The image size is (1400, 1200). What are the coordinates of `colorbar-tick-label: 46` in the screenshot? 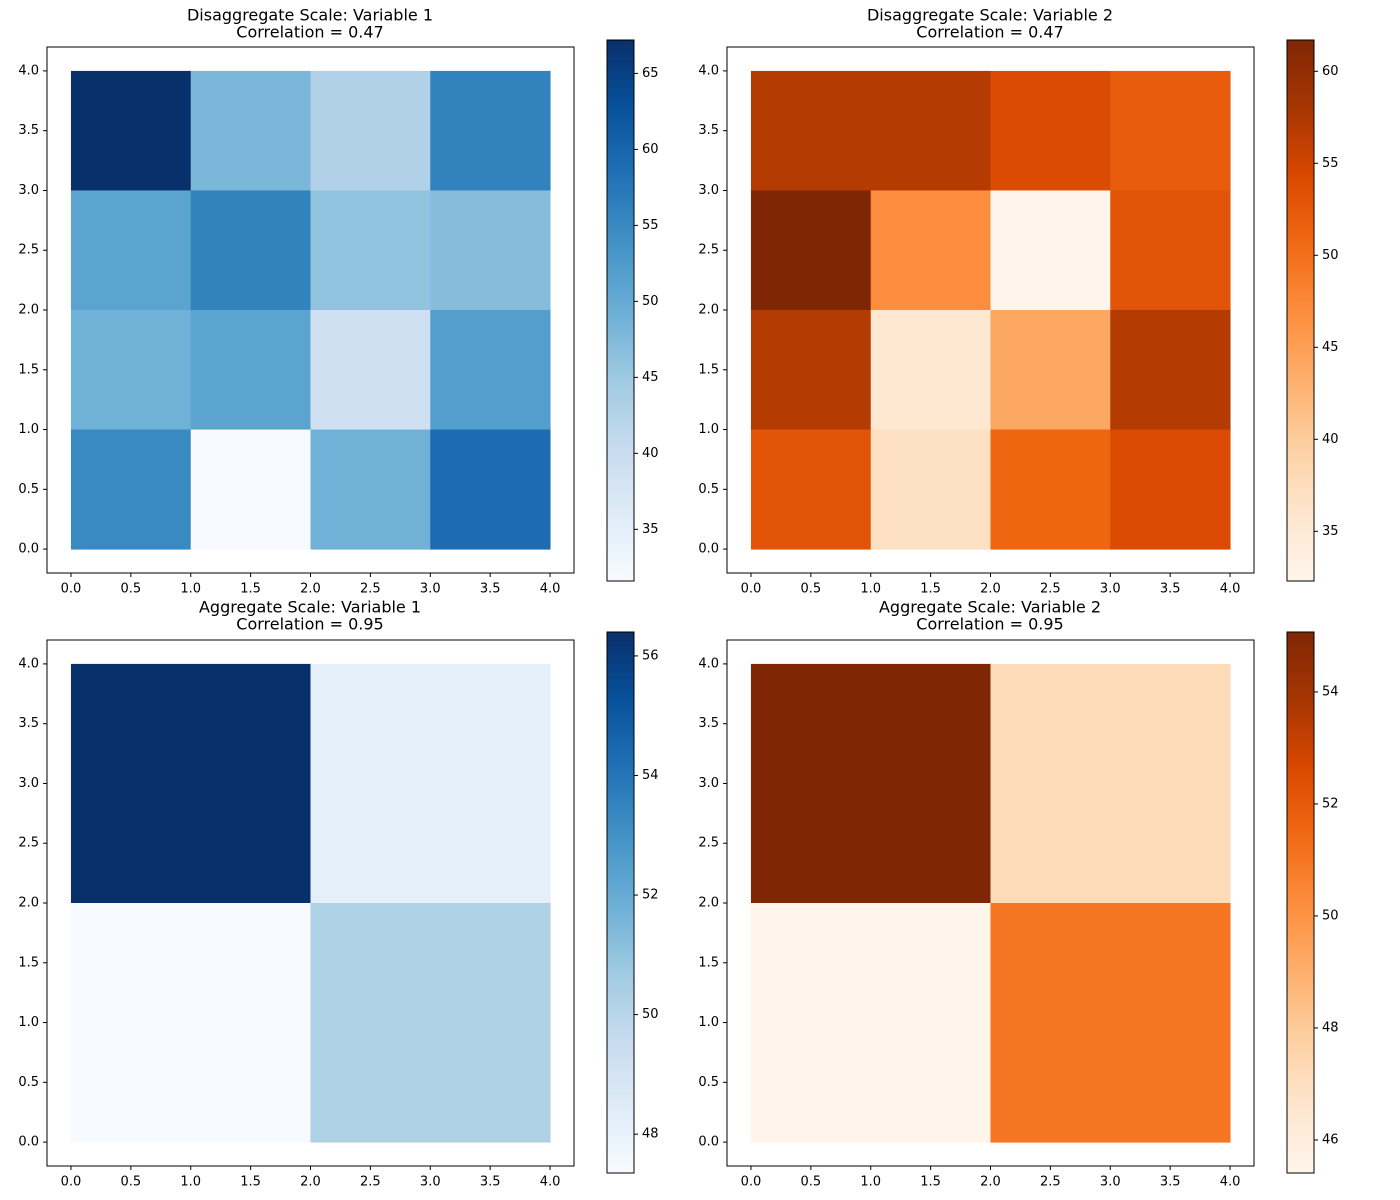 It's located at (1330, 1139).